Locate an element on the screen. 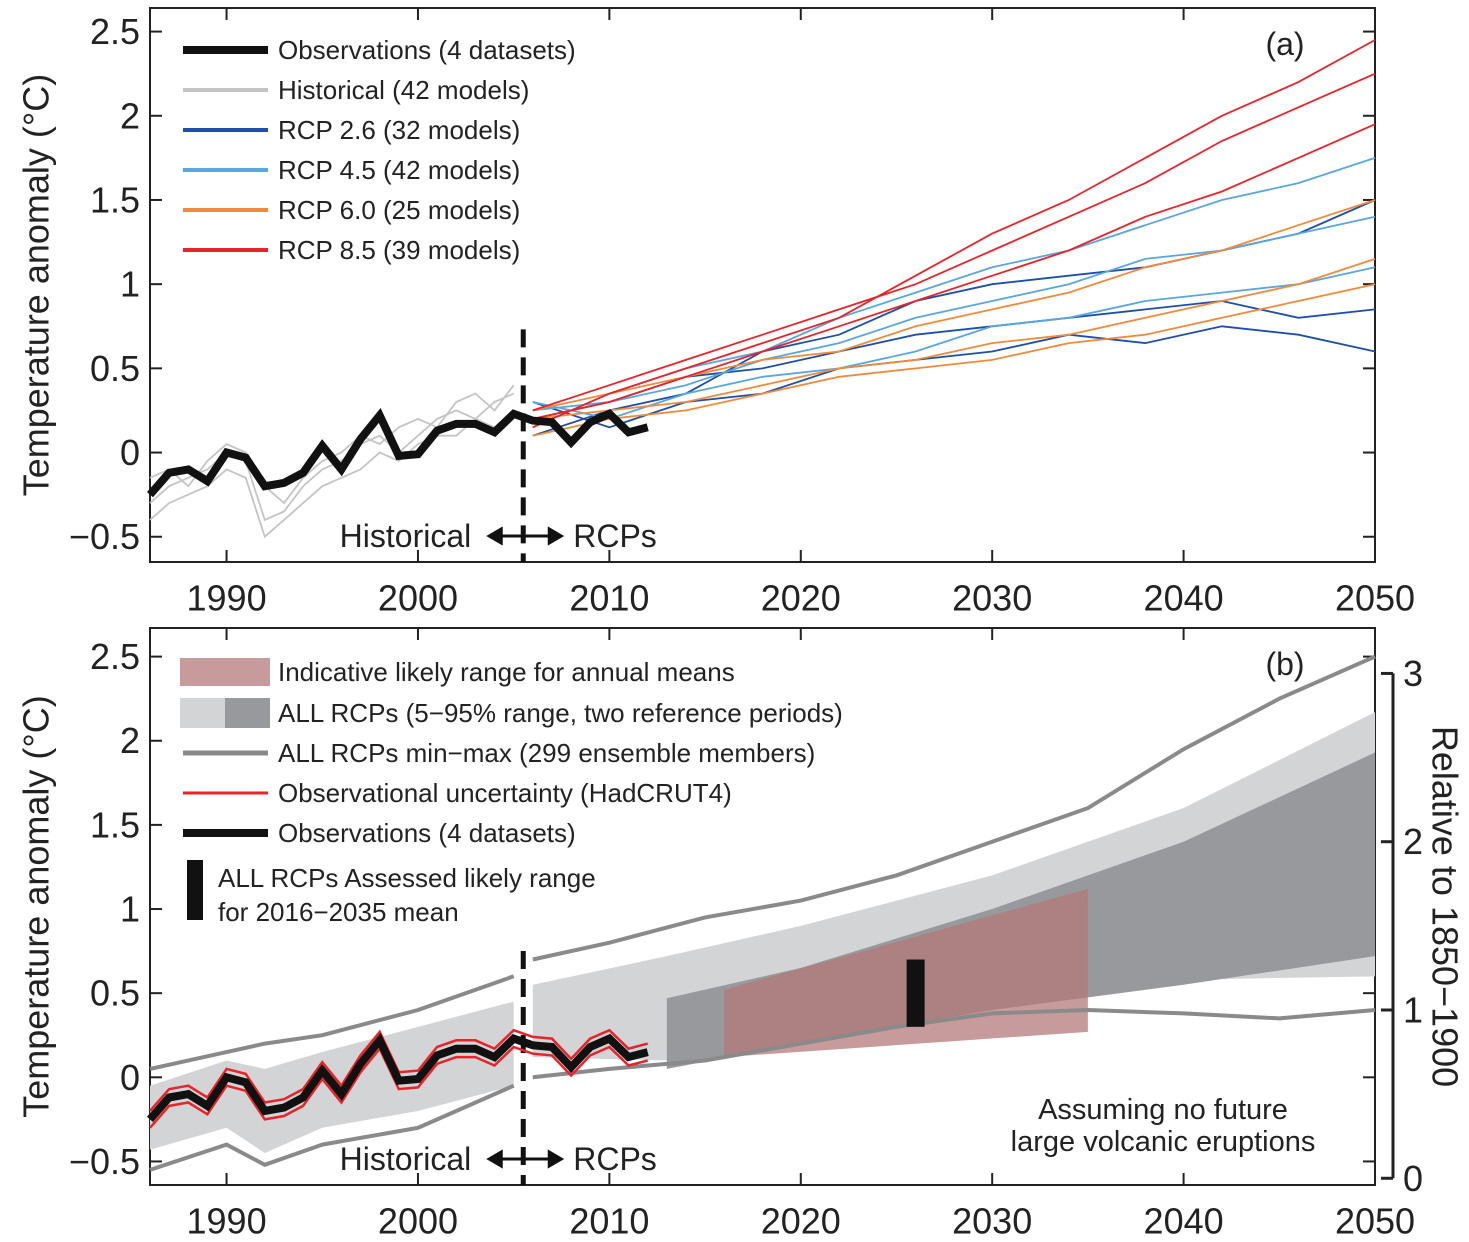  min-max-line is located at coordinates (762, 1089).